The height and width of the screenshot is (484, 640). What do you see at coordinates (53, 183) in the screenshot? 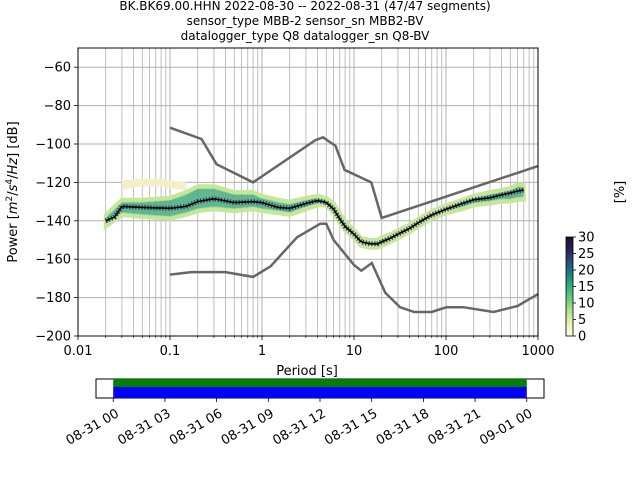
I see `y-tick-label: −120` at bounding box center [53, 183].